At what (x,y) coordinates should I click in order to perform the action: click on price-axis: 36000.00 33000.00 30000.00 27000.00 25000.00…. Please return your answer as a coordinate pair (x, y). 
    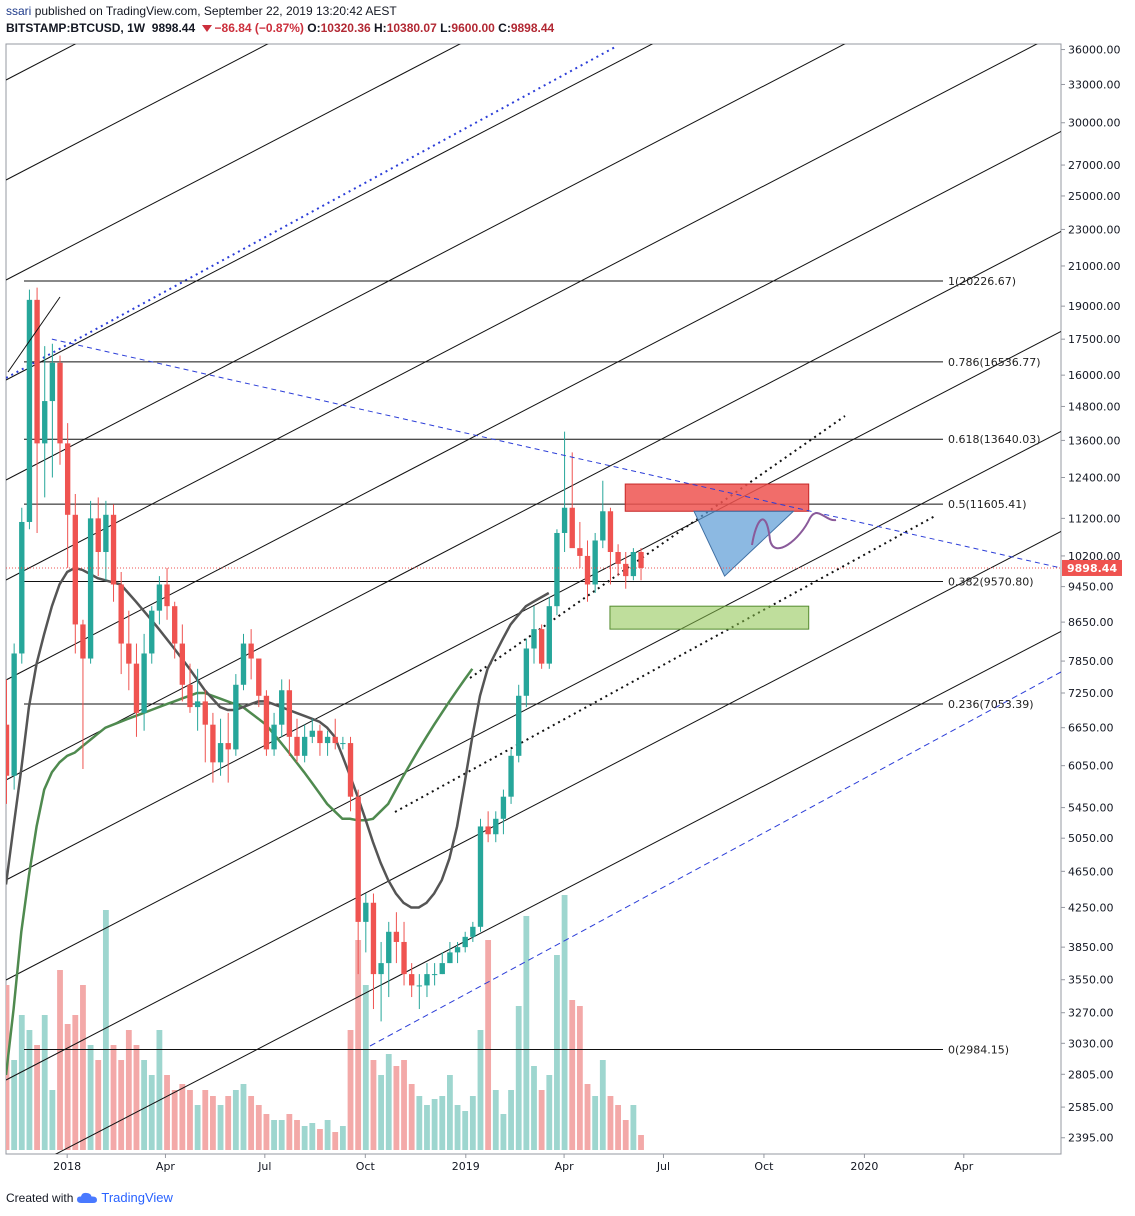
    Looking at the image, I should click on (1091, 594).